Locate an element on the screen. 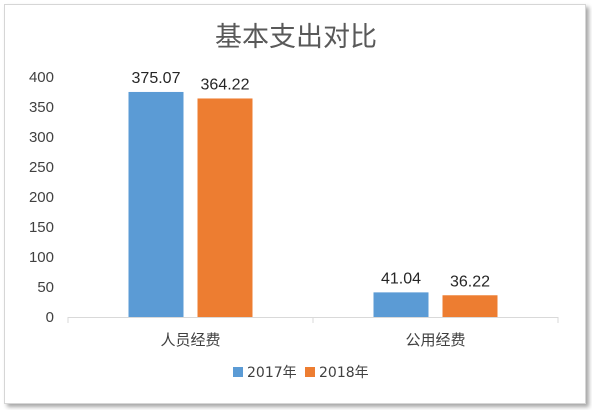 This screenshot has height=410, width=592. y-axis: 0 50 100 150 200 250 300 350 400 is located at coordinates (41, 197).